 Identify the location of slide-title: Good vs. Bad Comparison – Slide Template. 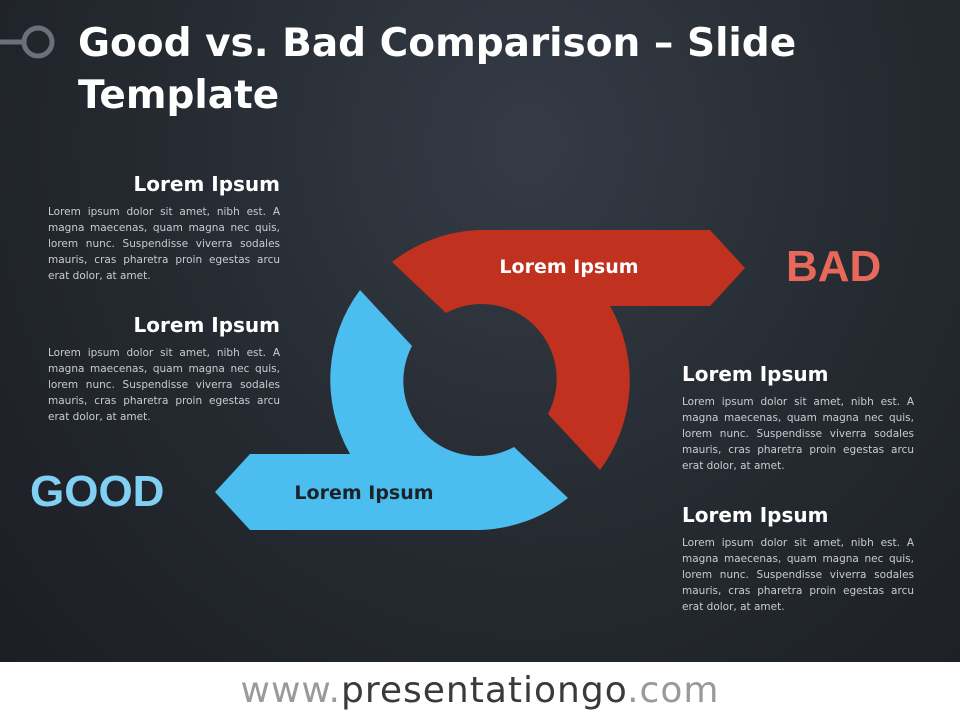
(437, 69).